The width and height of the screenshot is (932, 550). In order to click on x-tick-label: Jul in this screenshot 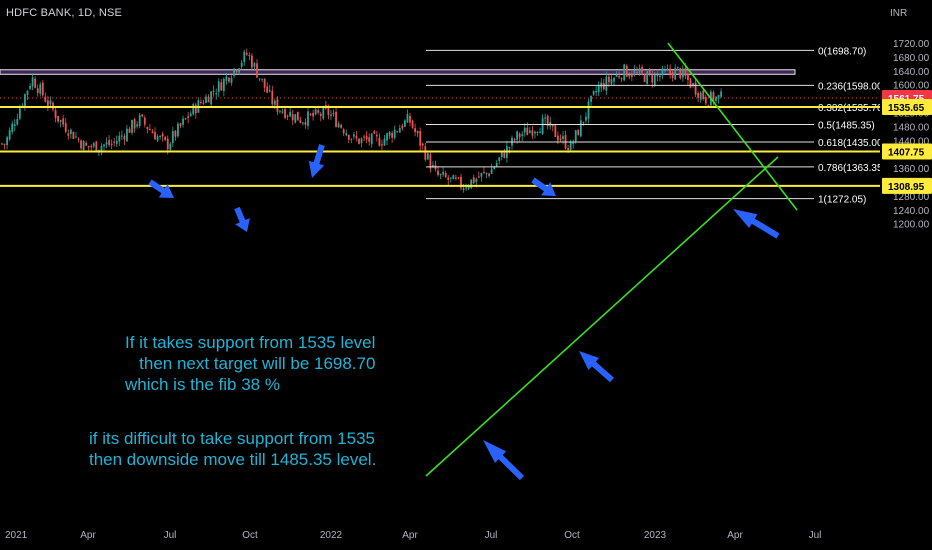, I will do `click(491, 535)`.